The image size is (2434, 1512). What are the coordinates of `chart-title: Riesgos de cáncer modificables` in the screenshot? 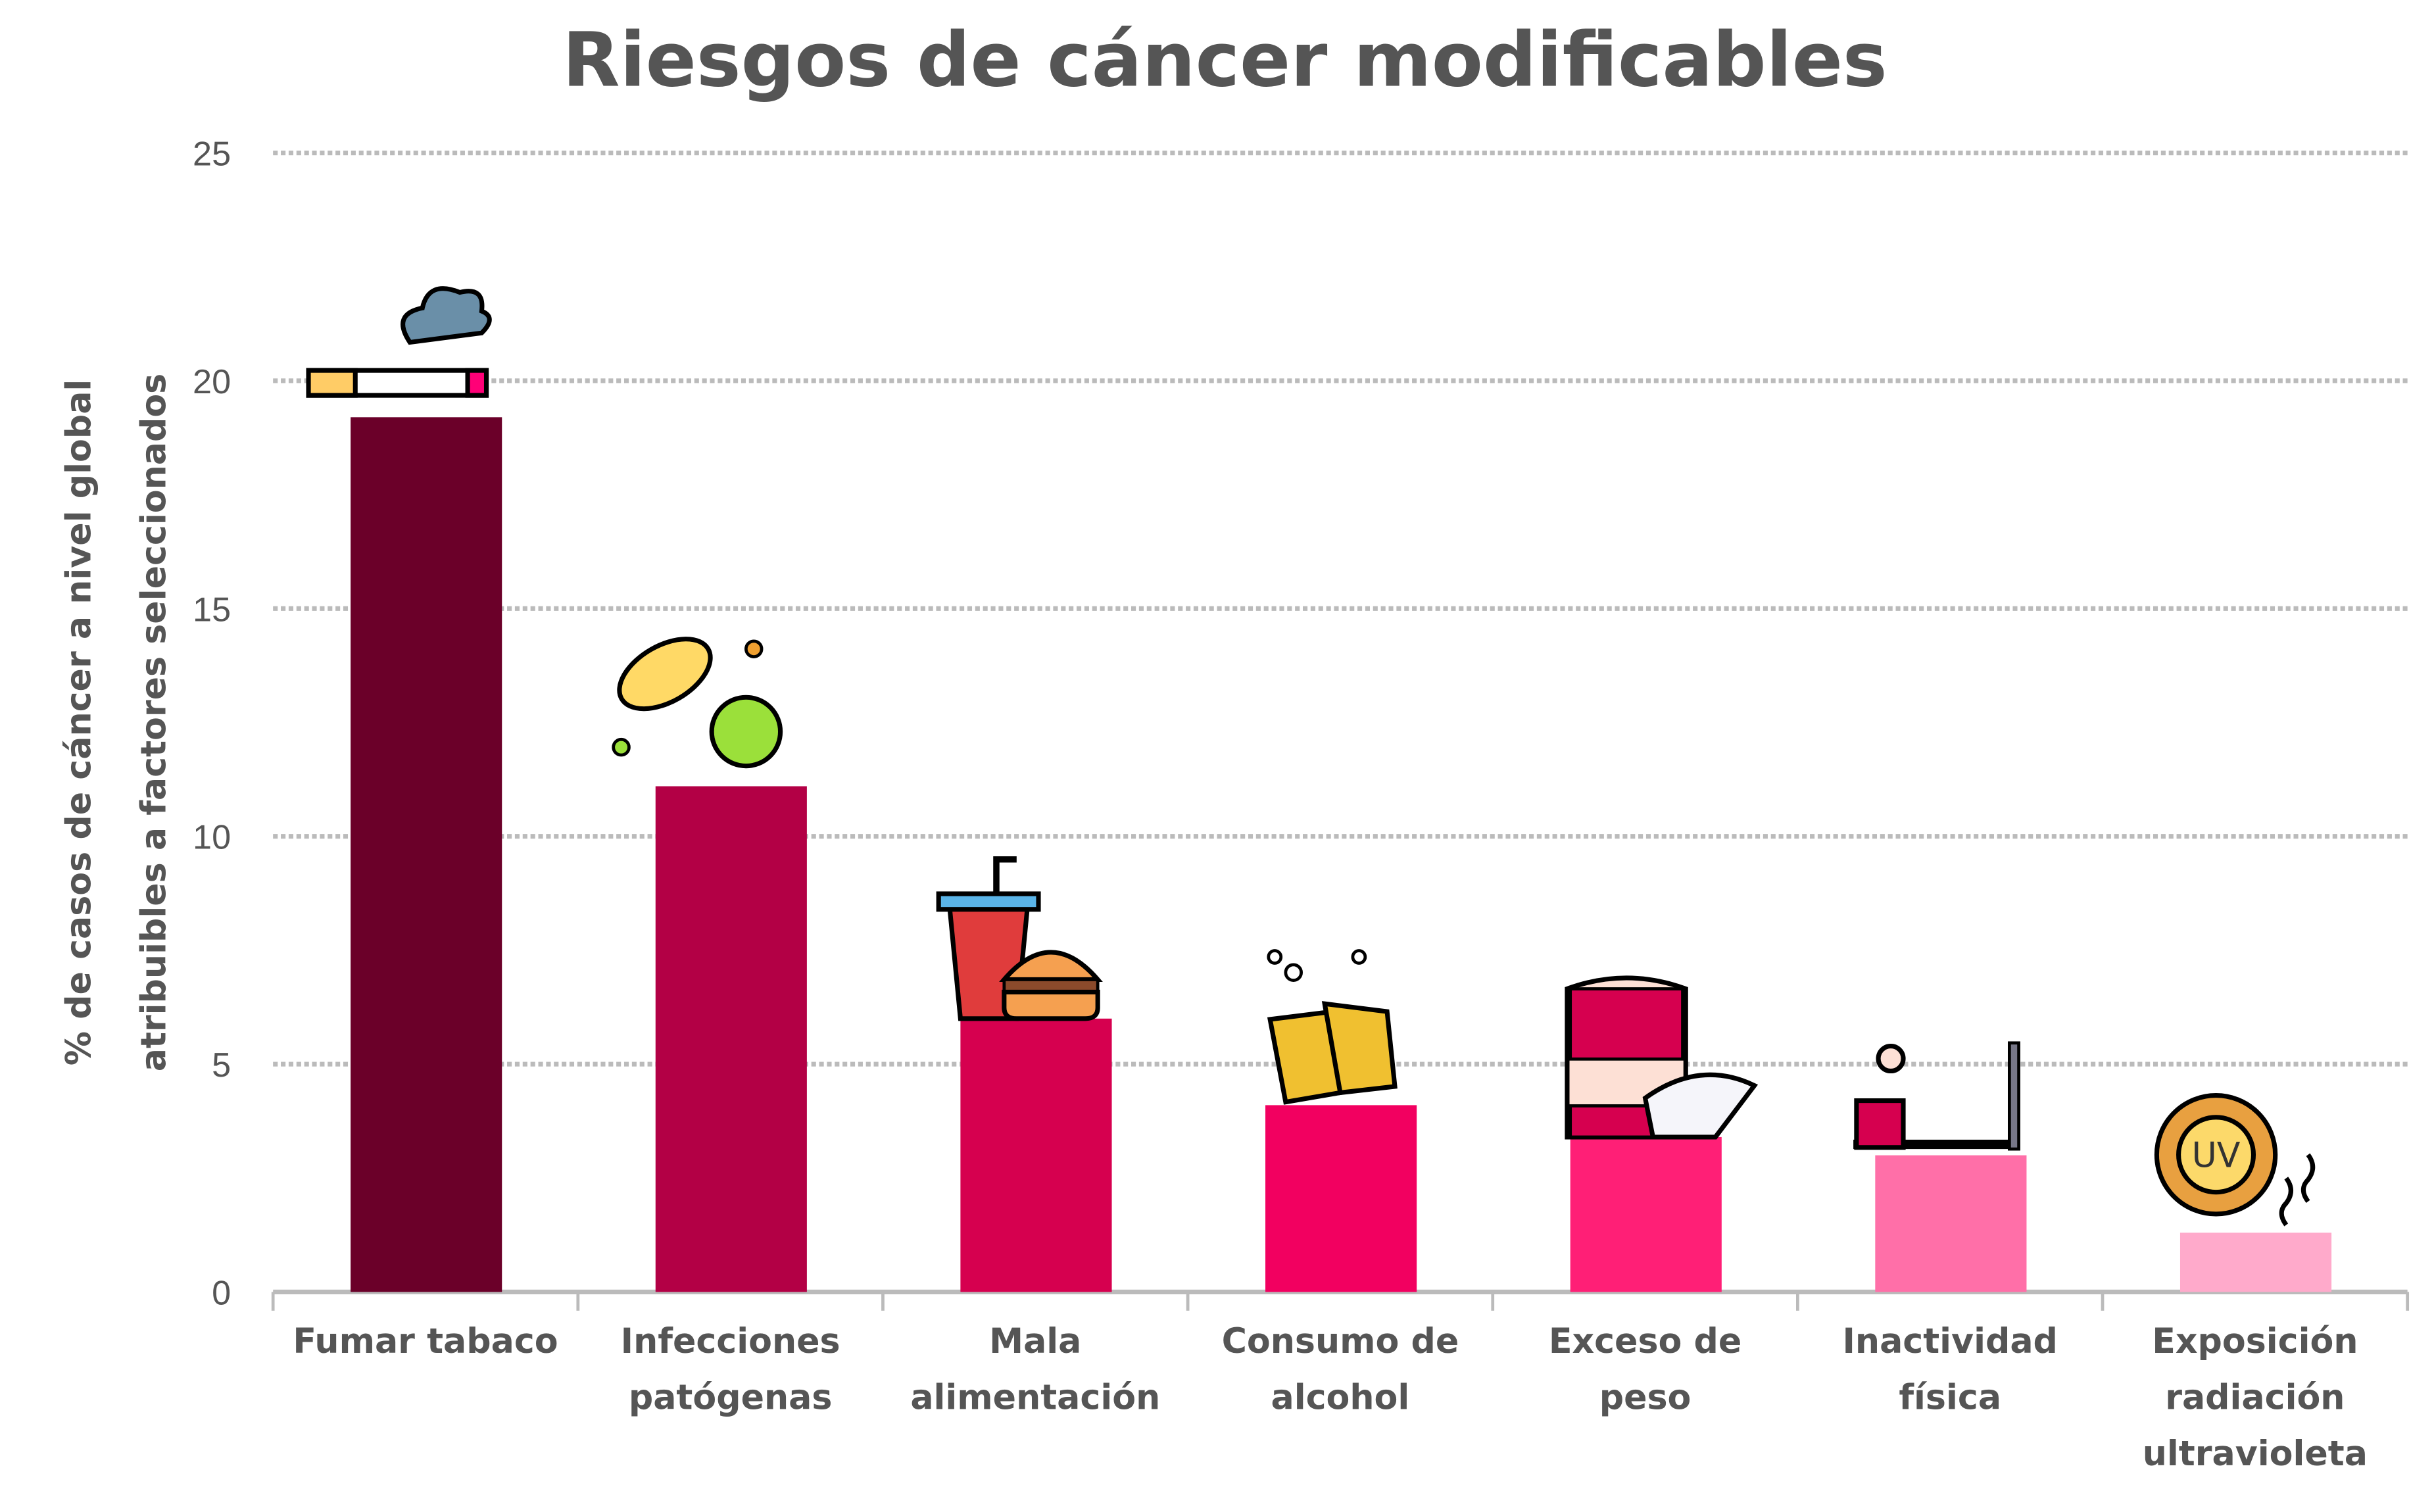 It's located at (1224, 60).